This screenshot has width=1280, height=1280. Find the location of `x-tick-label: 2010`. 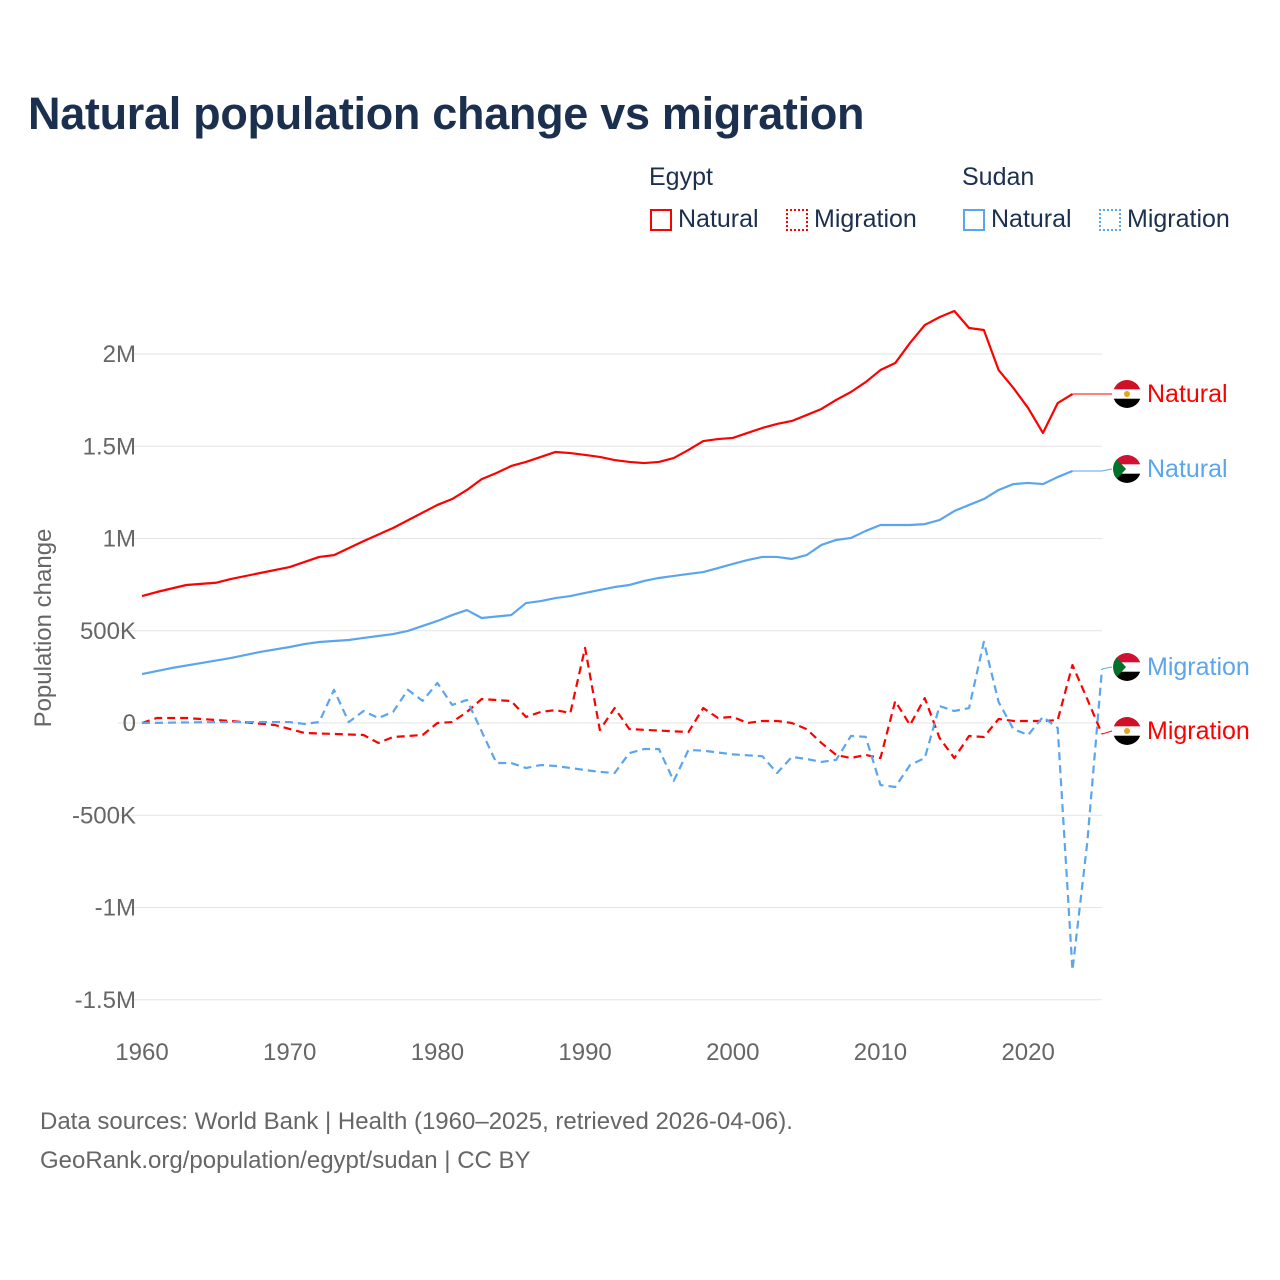

x-tick-label: 2010 is located at coordinates (880, 1052).